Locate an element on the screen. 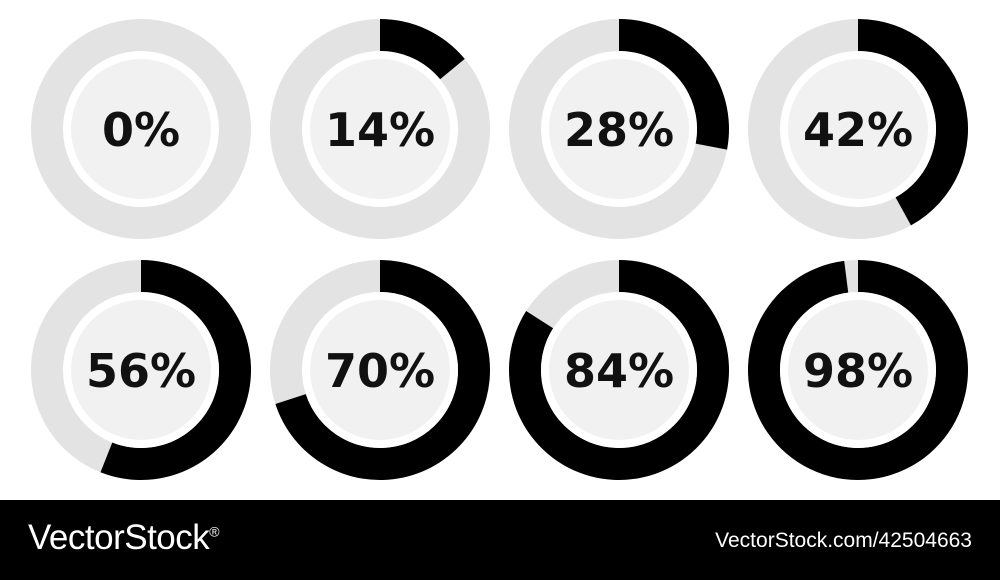 This screenshot has height=580, width=1000. gauge: 98% is located at coordinates (857, 370).